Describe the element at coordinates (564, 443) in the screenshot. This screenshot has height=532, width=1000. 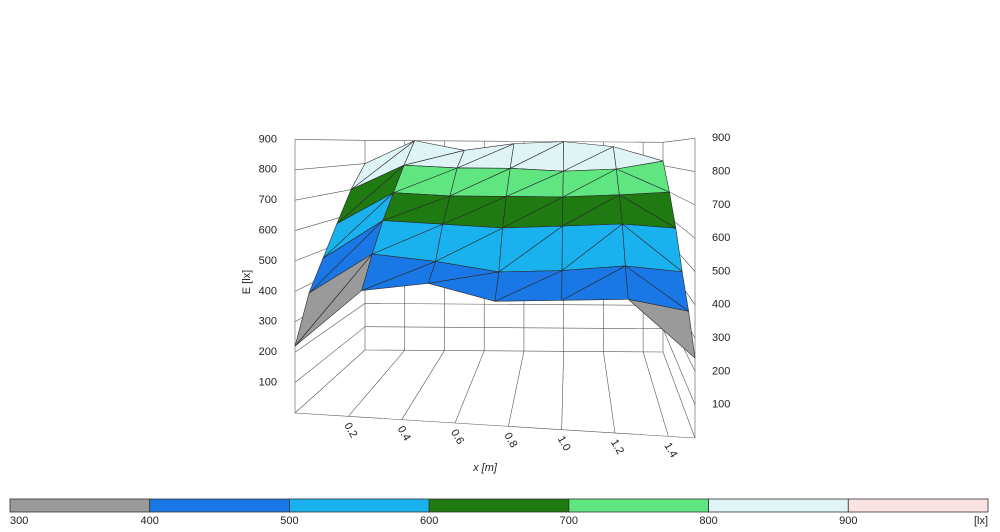
I see `x-tick-label: 1.0` at that location.